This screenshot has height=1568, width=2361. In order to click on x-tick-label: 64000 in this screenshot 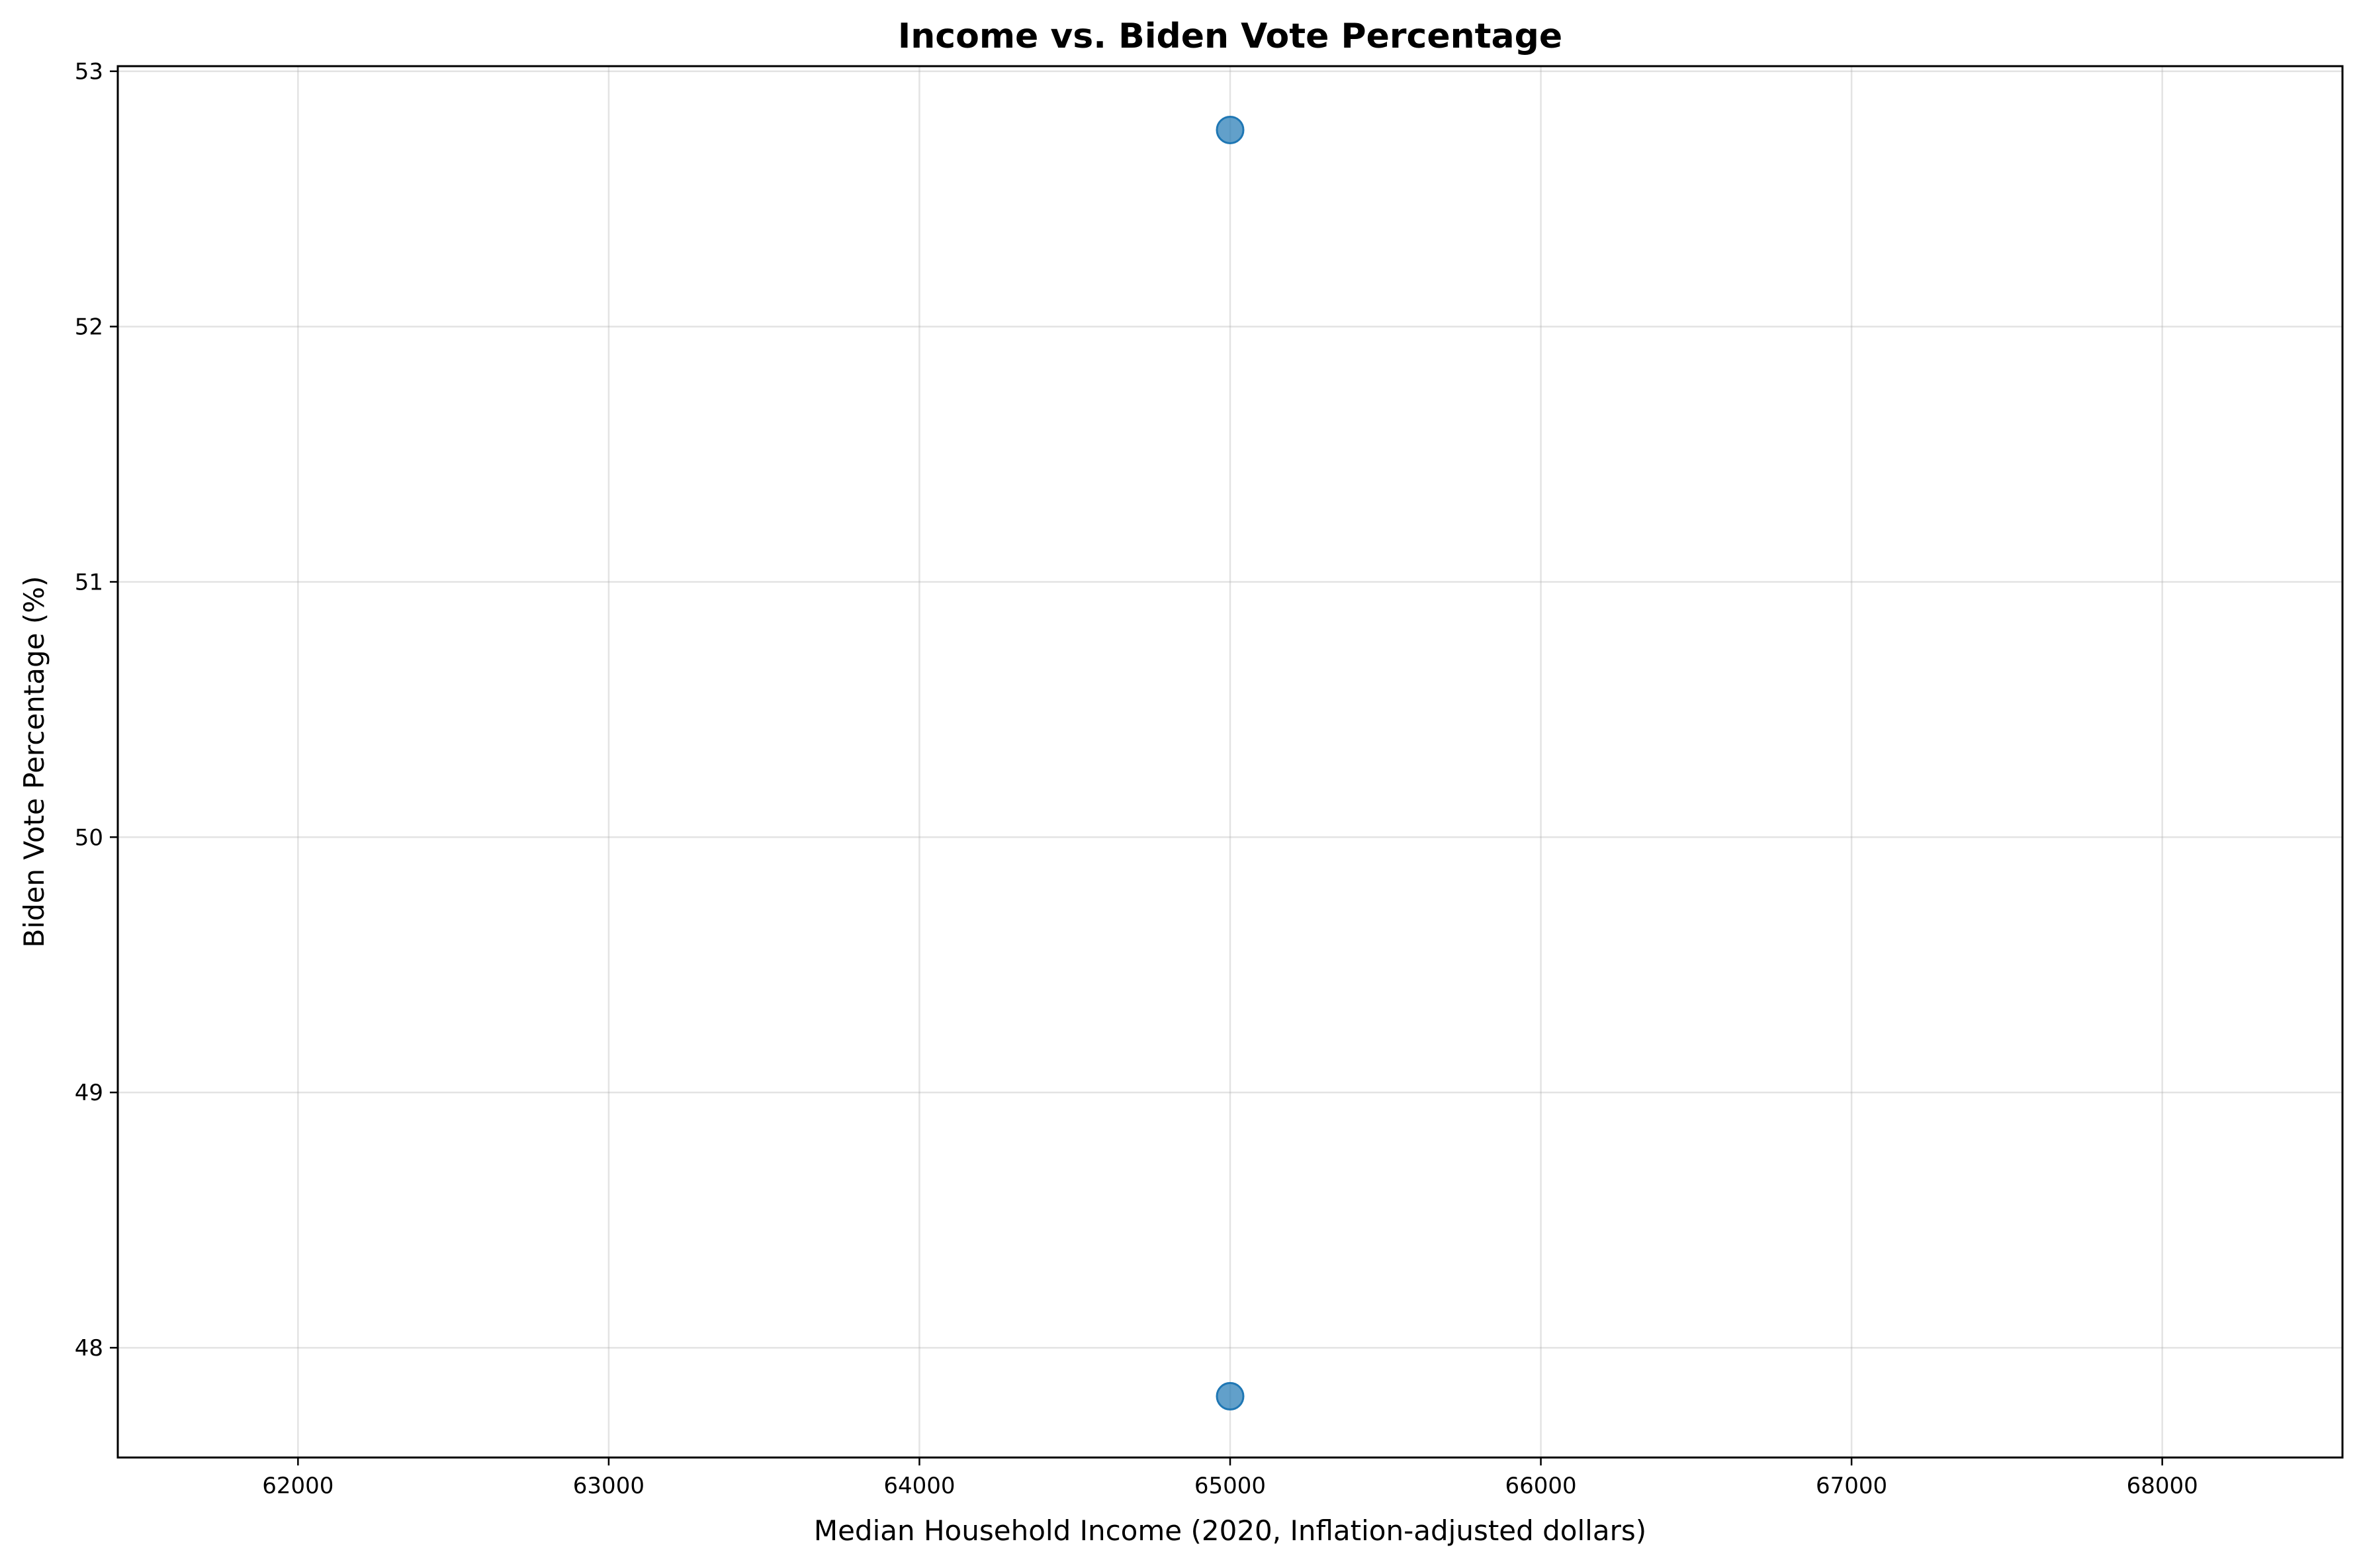, I will do `click(919, 1486)`.